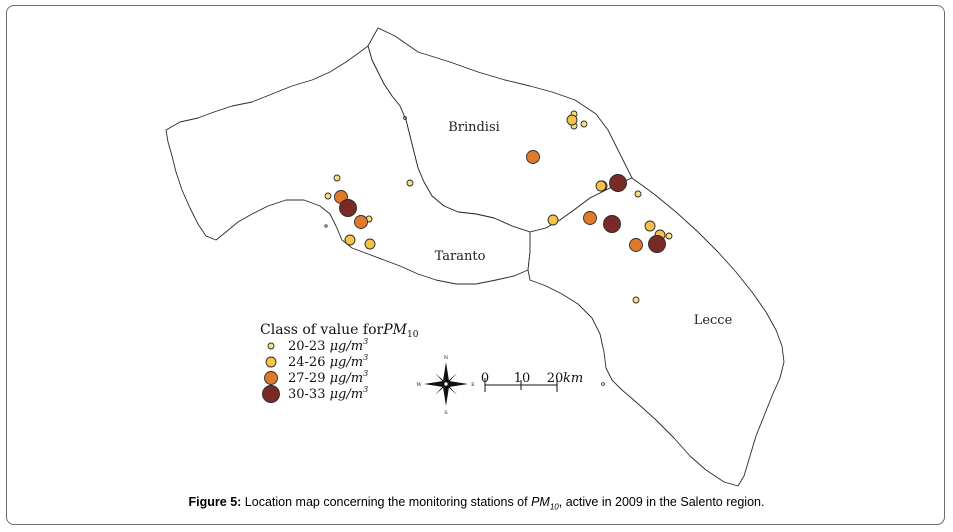  What do you see at coordinates (573, 378) in the screenshot?
I see `scale-unit: km` at bounding box center [573, 378].